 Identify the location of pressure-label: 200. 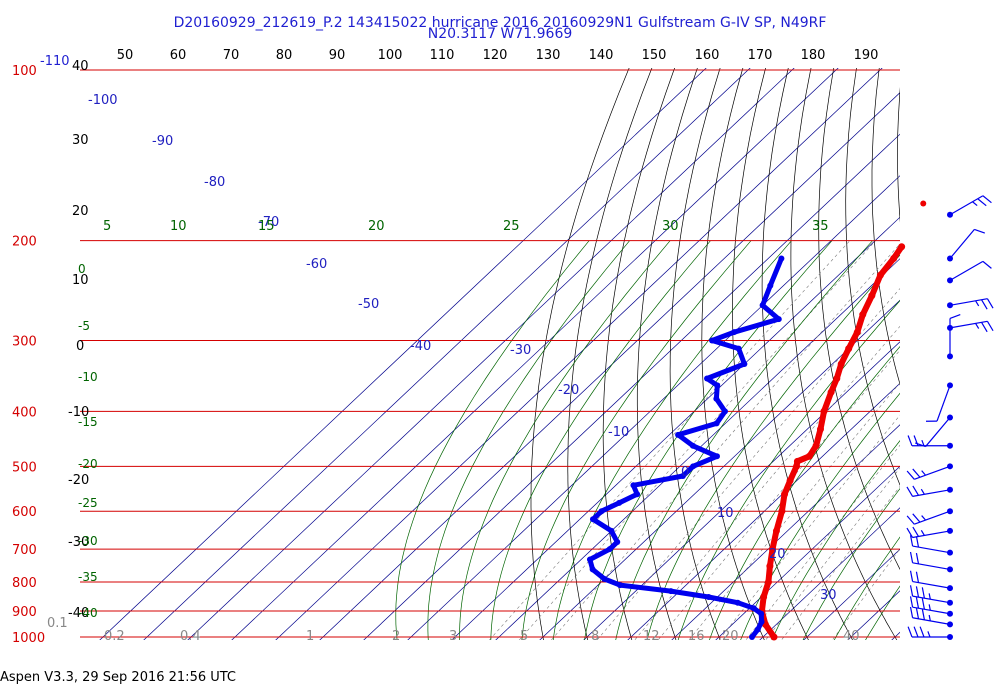
(24, 242).